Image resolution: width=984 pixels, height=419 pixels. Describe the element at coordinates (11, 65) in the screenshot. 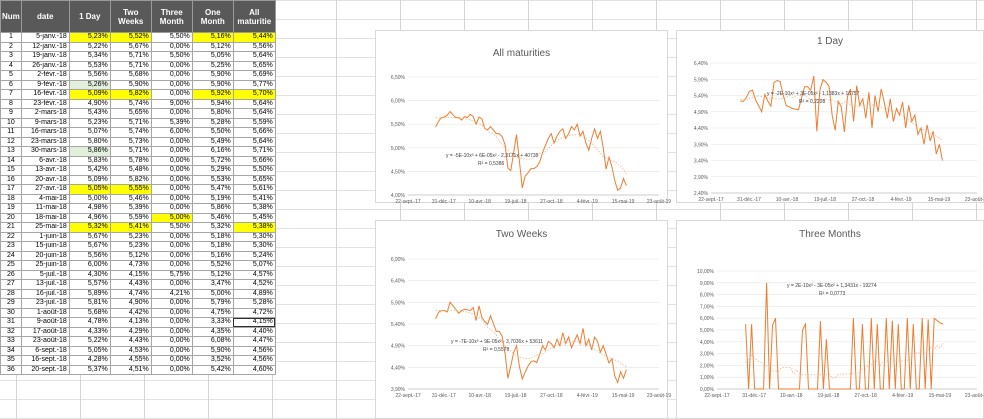

I see `row-number-cell: 4` at that location.